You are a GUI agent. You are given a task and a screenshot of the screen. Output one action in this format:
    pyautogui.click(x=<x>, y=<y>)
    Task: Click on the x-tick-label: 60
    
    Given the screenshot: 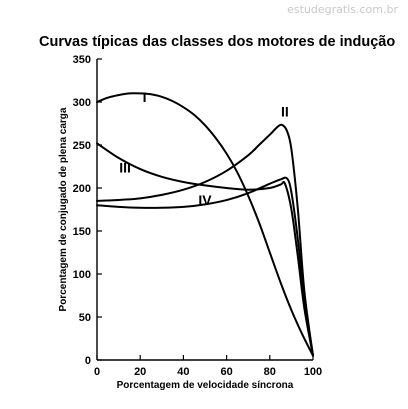 What is the action you would take?
    pyautogui.click(x=226, y=372)
    